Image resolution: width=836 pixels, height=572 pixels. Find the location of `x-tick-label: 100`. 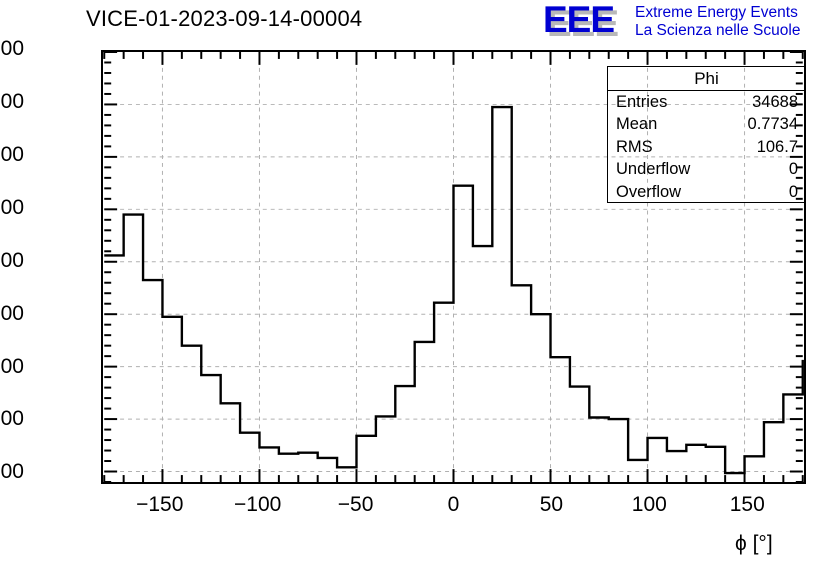

x-tick-label: 100 is located at coordinates (649, 504).